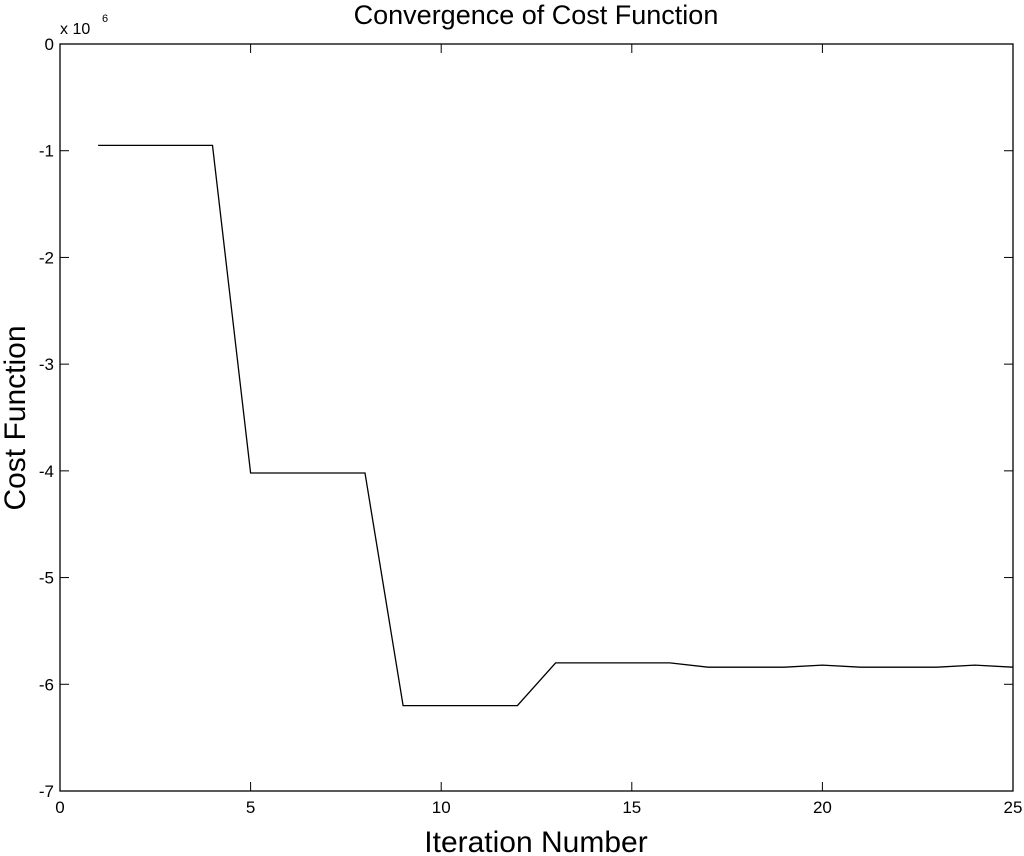  What do you see at coordinates (75, 29) in the screenshot?
I see `y-multiplier-label: x 10` at bounding box center [75, 29].